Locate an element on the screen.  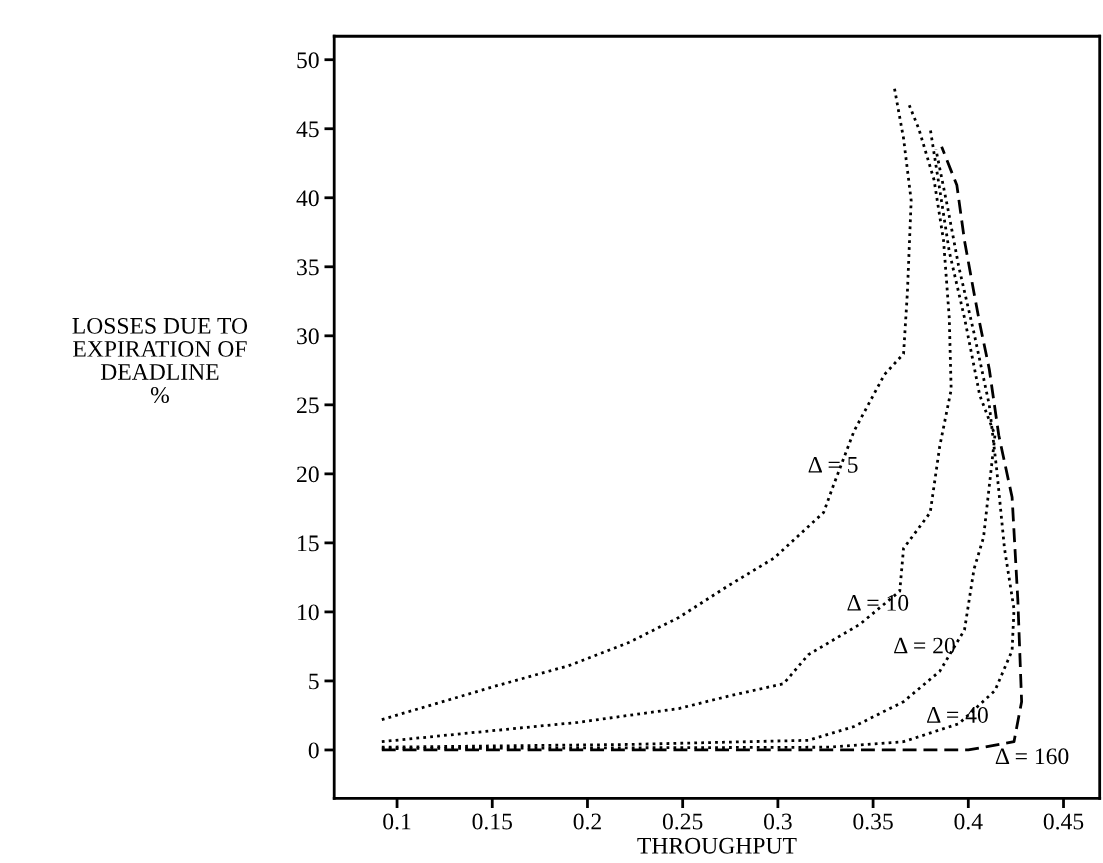
y-tick-label: 30 is located at coordinates (308, 336).